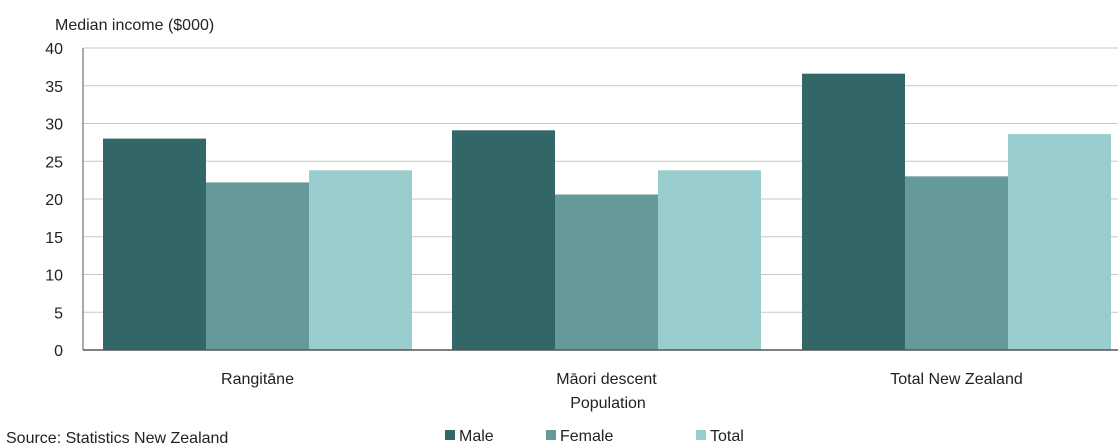 Image resolution: width=1118 pixels, height=446 pixels. What do you see at coordinates (586, 436) in the screenshot?
I see `legend-label-female: Female` at bounding box center [586, 436].